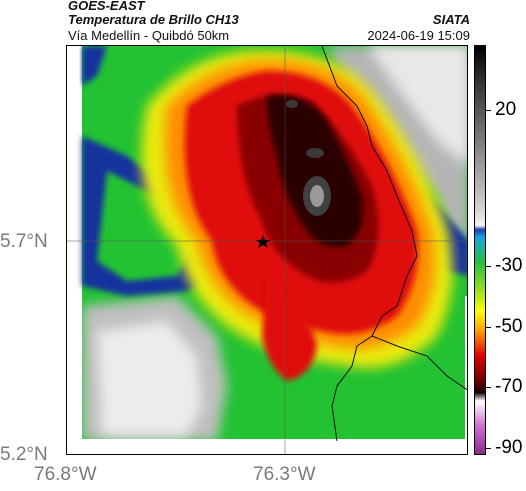  Describe the element at coordinates (506, 109) in the screenshot. I see `colorbar-label-20: 20` at that location.